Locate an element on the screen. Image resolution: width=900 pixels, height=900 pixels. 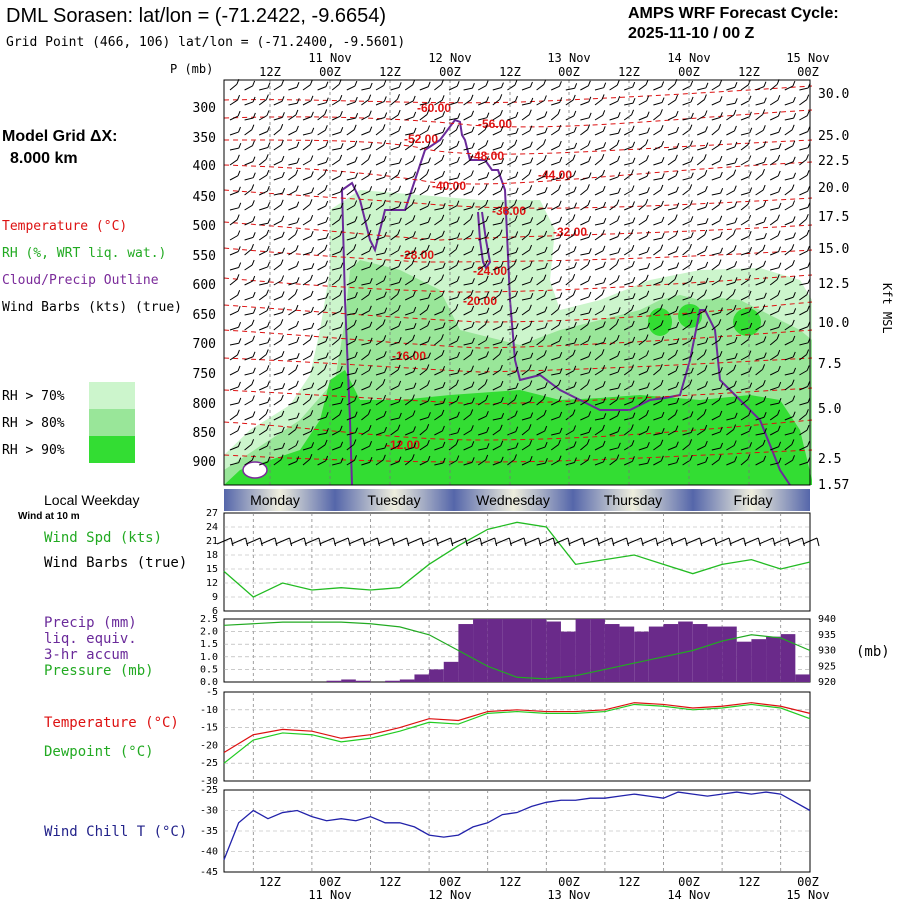
height-tick-label: 12.5 is located at coordinates (833, 284).